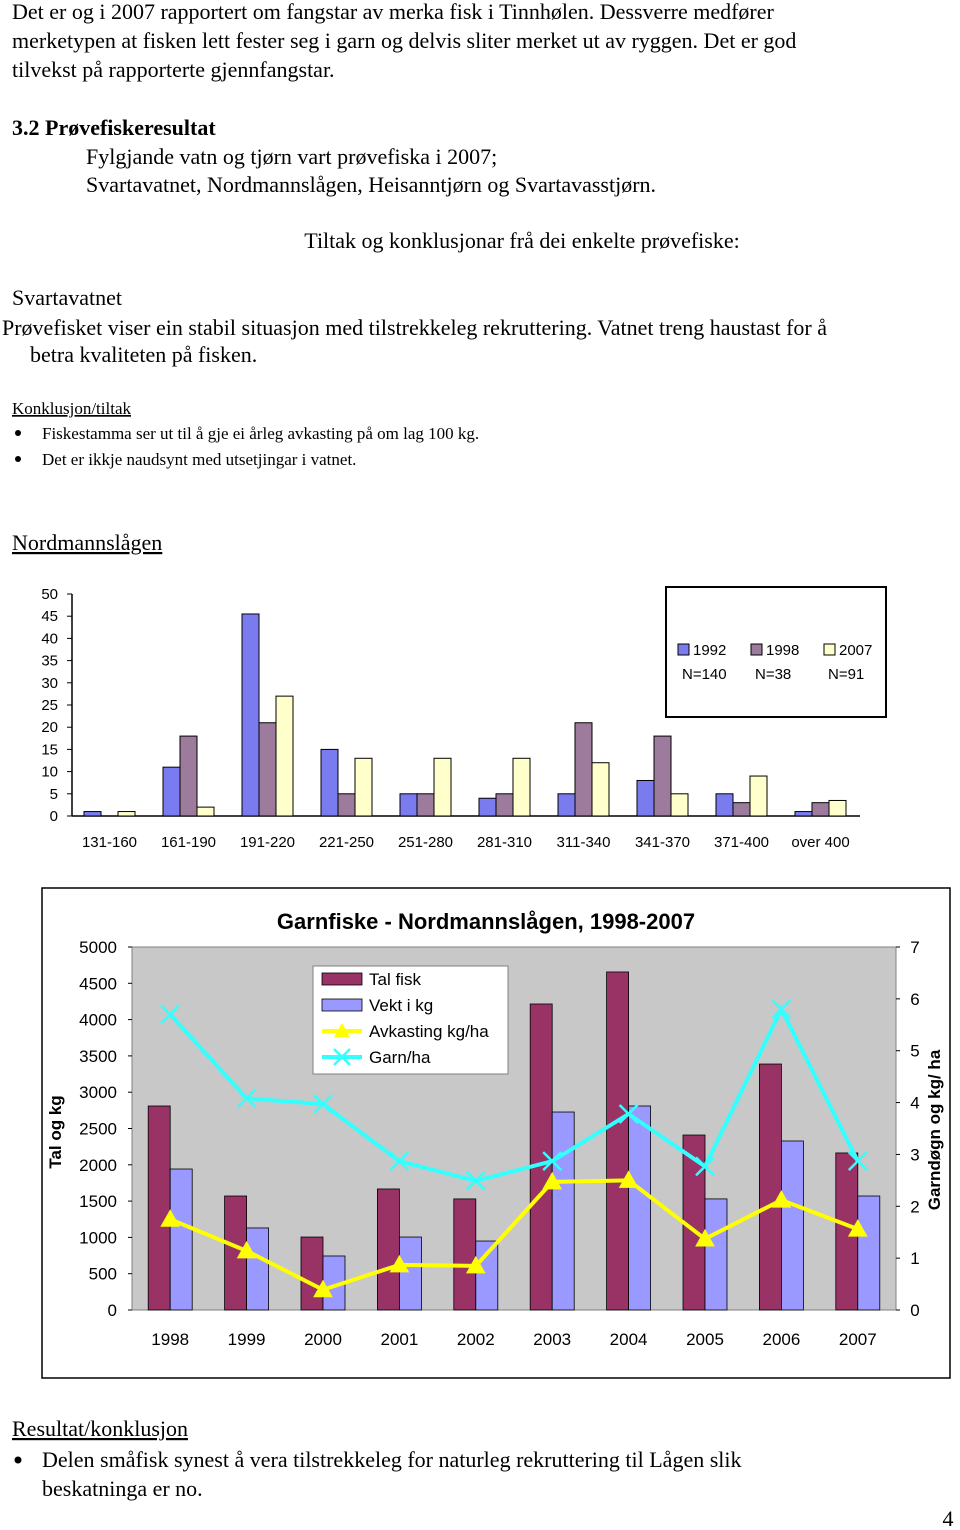 The image size is (960, 1530). I want to click on x-tick-label: 281-310, so click(504, 842).